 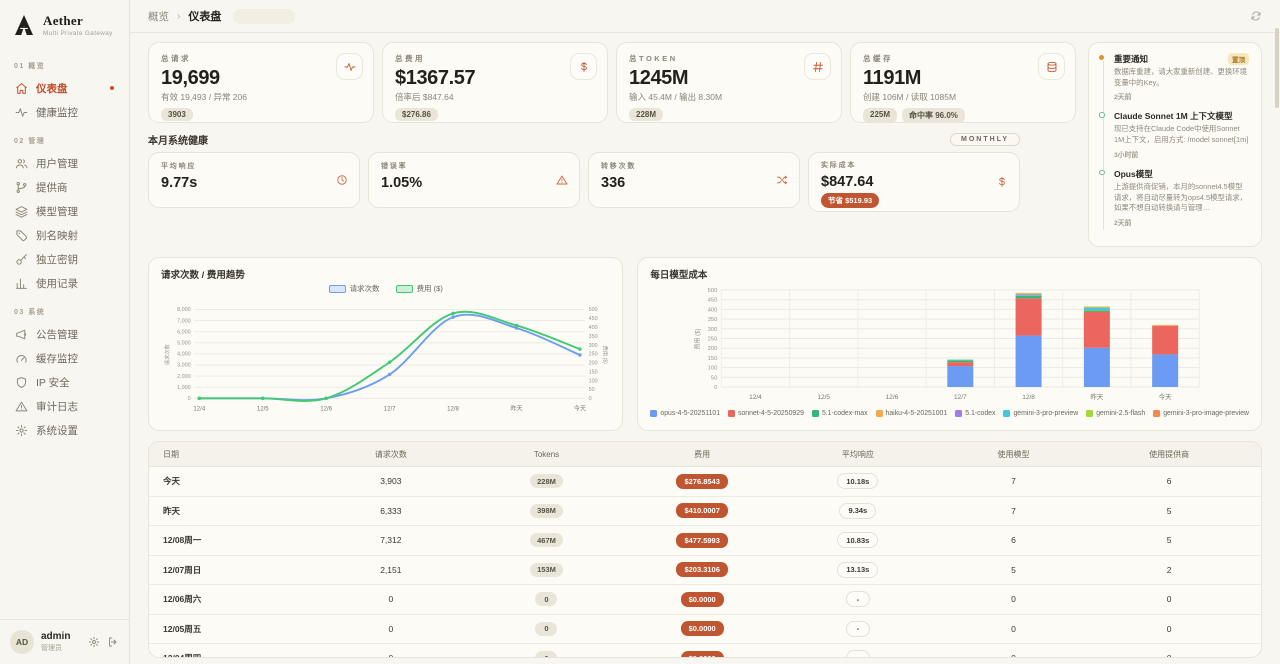 What do you see at coordinates (30, 141) in the screenshot?
I see `sidebar-section-label: 02 管理` at bounding box center [30, 141].